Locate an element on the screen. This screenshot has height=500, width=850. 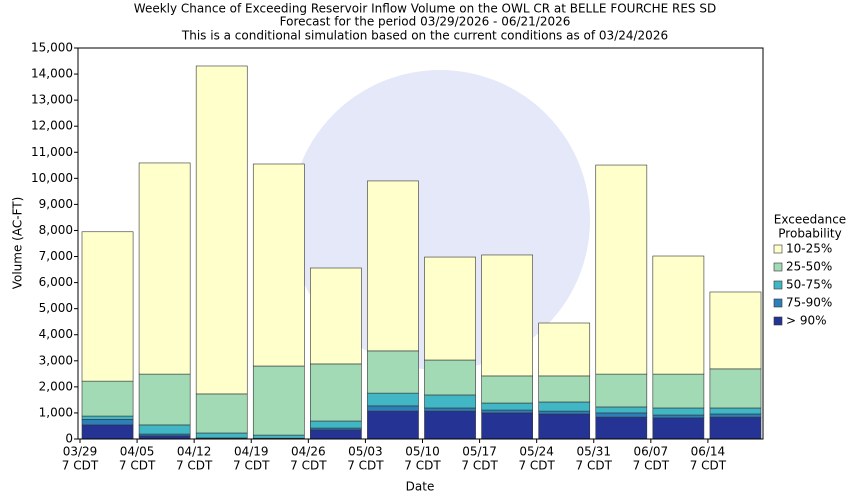
y-tick-label: 12,000 is located at coordinates (52, 126).